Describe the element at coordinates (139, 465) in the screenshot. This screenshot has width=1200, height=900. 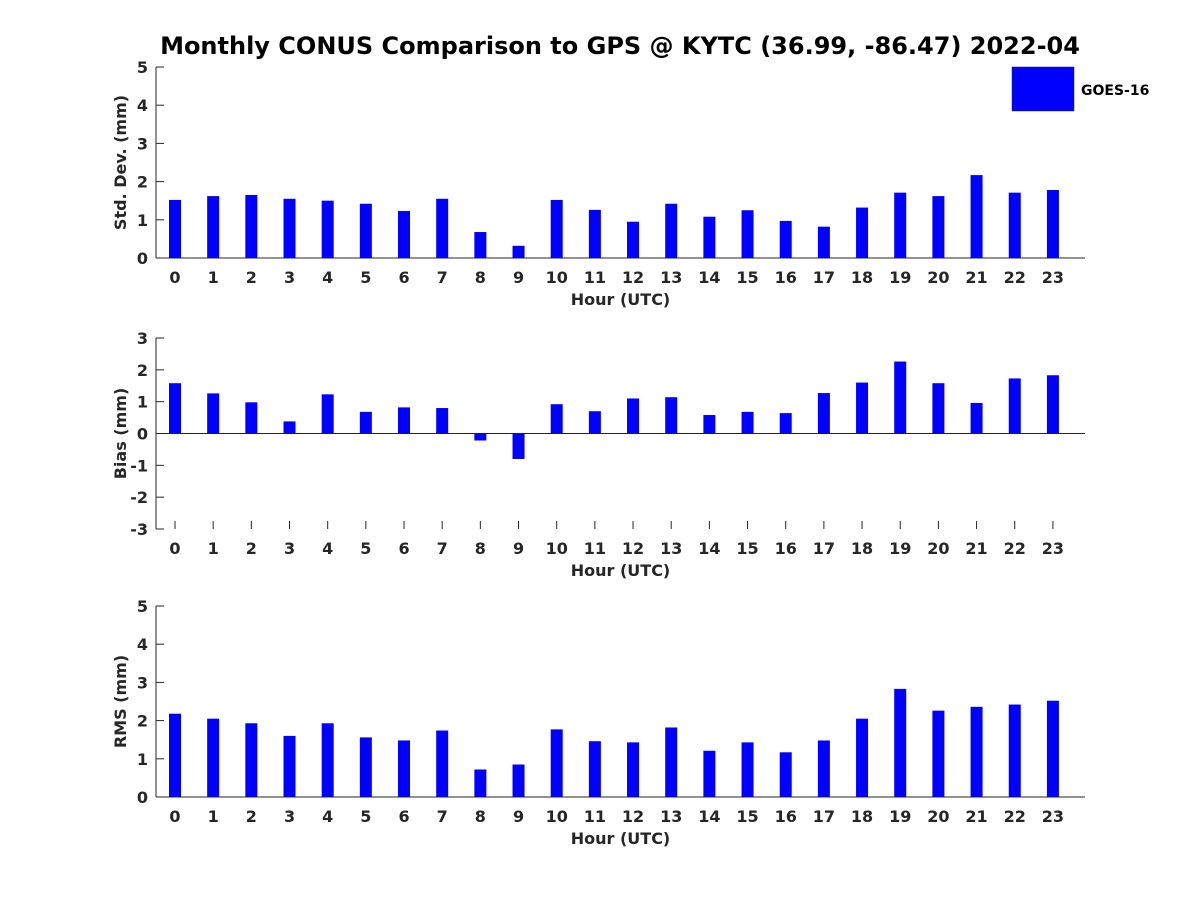
I see `y-tick-label: -1` at that location.